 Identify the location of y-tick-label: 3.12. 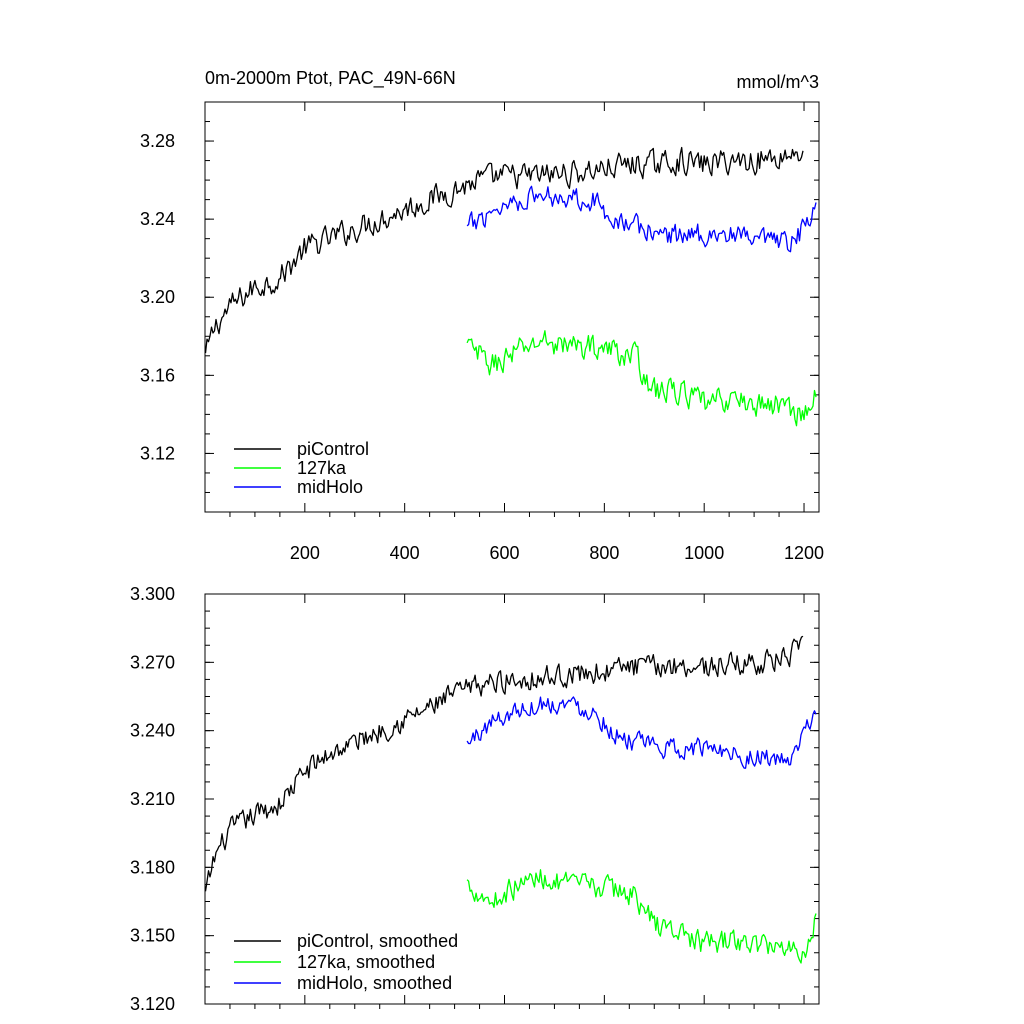
(157, 453).